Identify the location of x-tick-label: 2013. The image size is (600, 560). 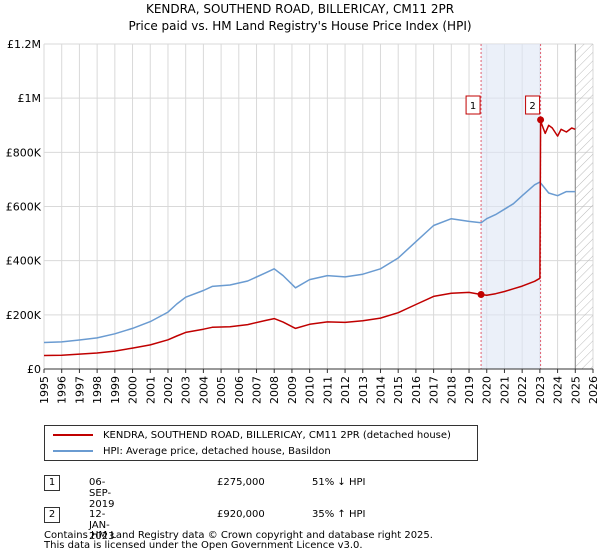
(363, 390).